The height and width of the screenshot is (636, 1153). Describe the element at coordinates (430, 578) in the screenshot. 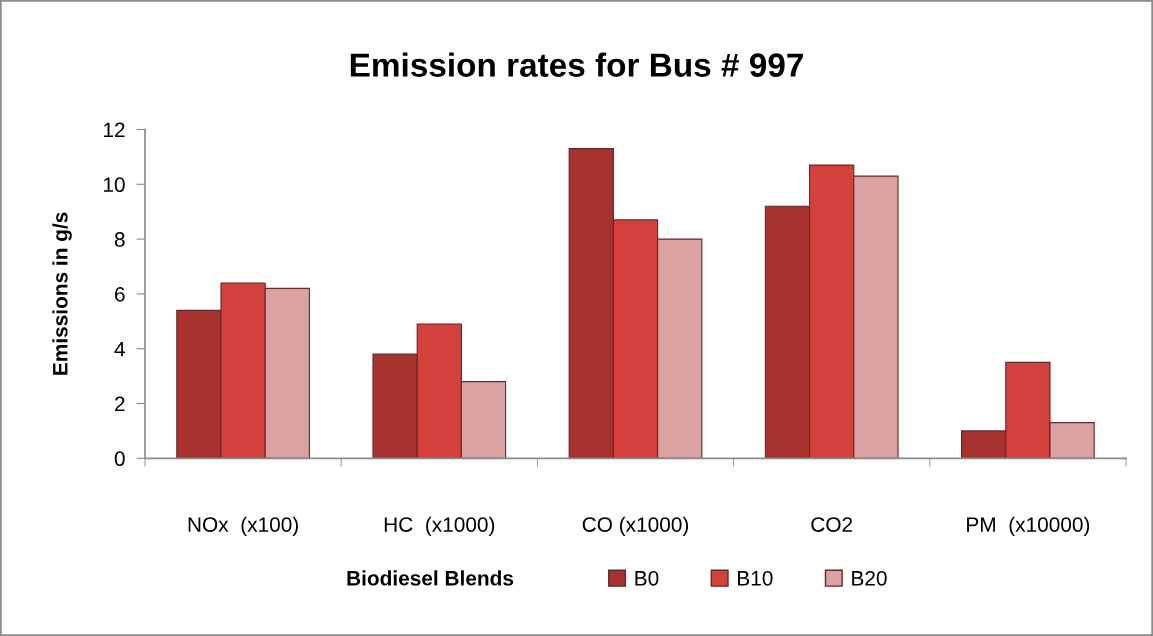

I see `legend-title: Biodiesel Blends` at that location.